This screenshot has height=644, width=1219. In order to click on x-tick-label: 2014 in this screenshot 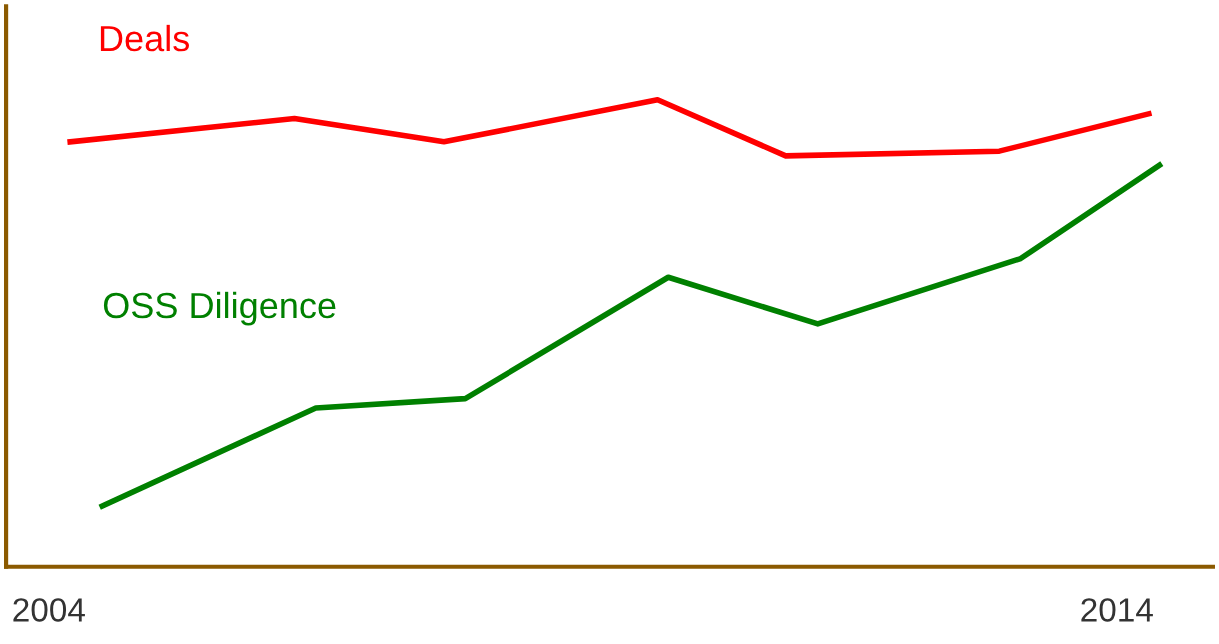, I will do `click(1117, 610)`.